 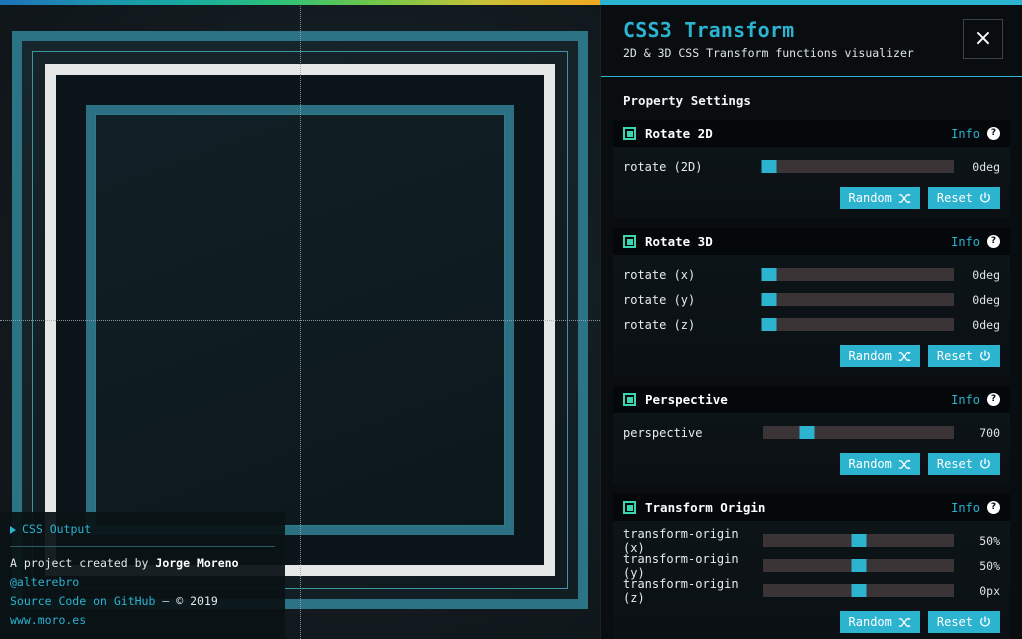 I want to click on source-code-link: Source Code on GitHub, so click(x=83, y=601).